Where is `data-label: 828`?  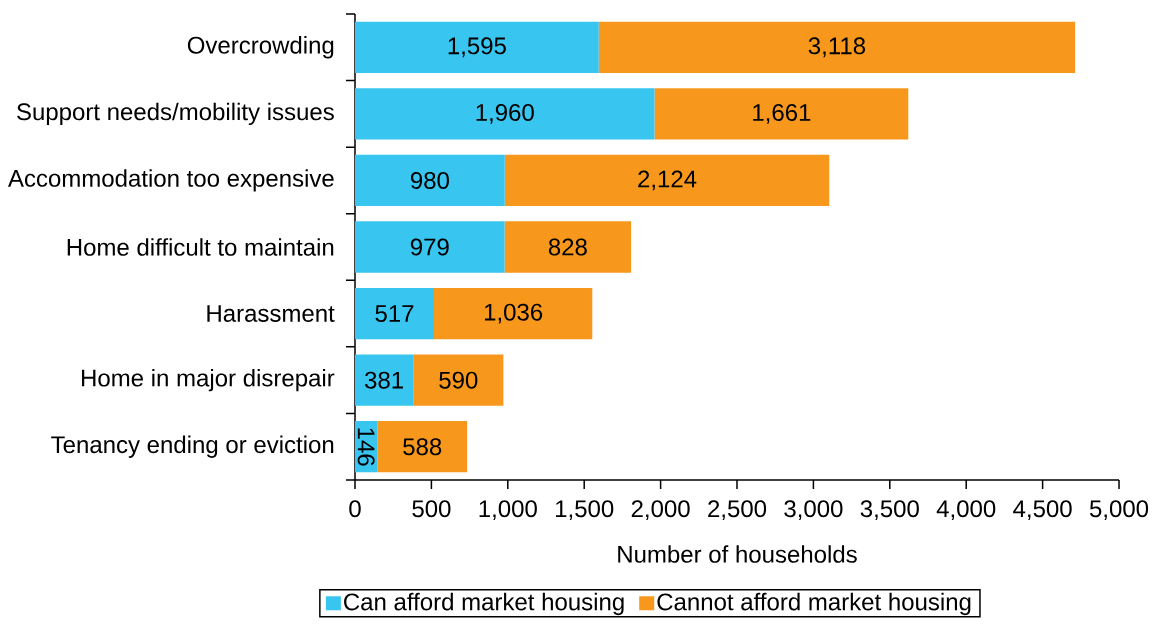 data-label: 828 is located at coordinates (567, 247).